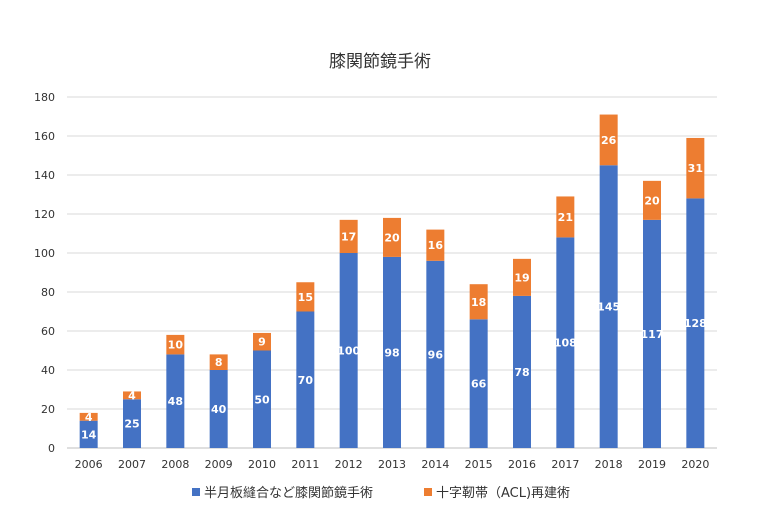 The image size is (760, 514). What do you see at coordinates (44, 97) in the screenshot?
I see `y-tick-label: 180` at bounding box center [44, 97].